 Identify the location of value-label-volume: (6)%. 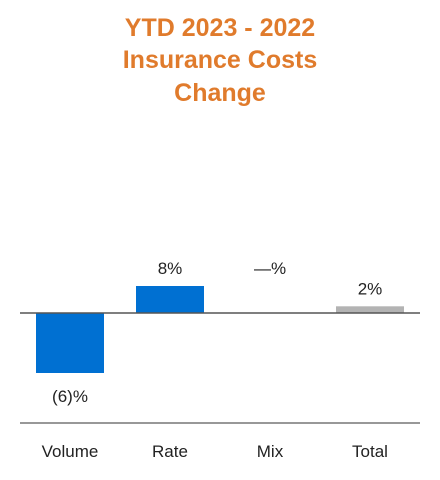
(70, 396).